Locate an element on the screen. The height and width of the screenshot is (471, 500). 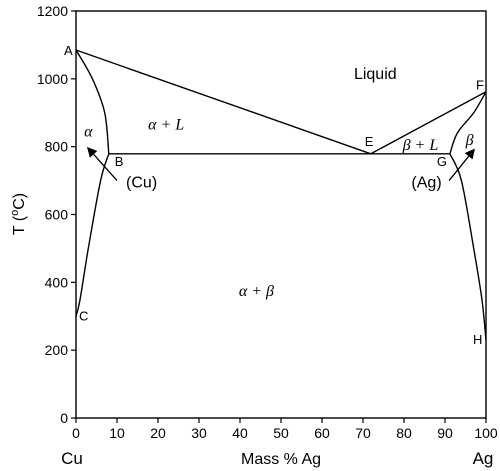
x-tick-label: 90 is located at coordinates (445, 433).